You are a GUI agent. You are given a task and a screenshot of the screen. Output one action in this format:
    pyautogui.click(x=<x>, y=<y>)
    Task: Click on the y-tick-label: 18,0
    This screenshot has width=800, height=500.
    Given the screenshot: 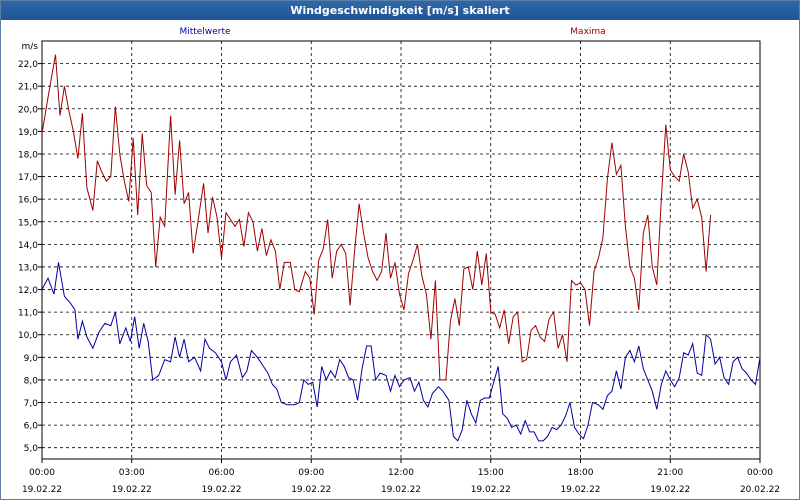 What is the action you would take?
    pyautogui.click(x=28, y=155)
    